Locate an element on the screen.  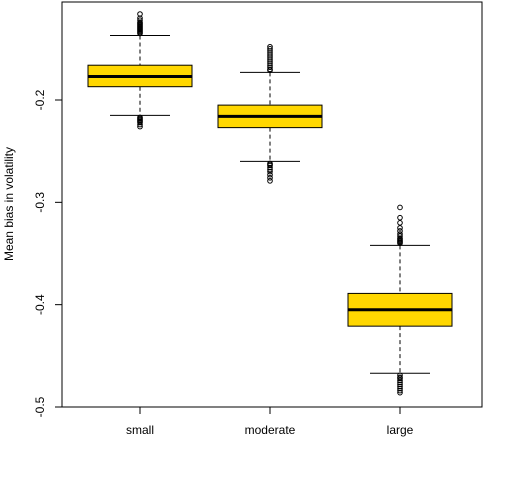
box-large is located at coordinates (400, 300).